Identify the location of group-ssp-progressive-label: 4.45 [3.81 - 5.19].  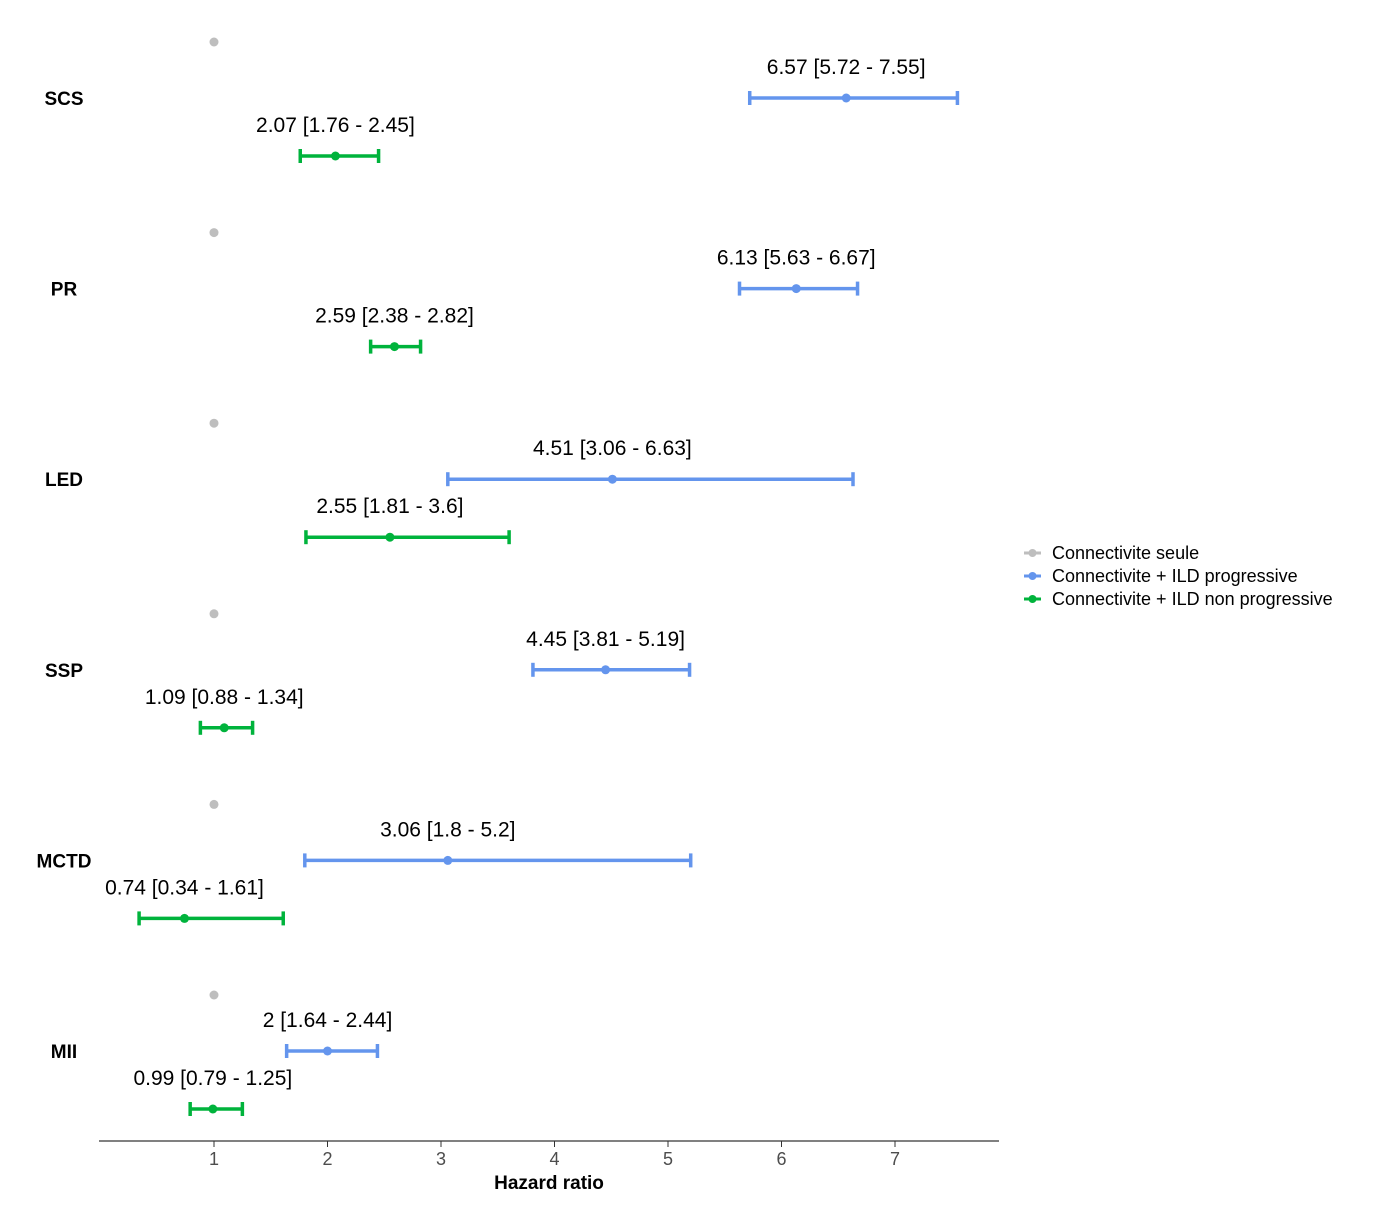
(605, 639).